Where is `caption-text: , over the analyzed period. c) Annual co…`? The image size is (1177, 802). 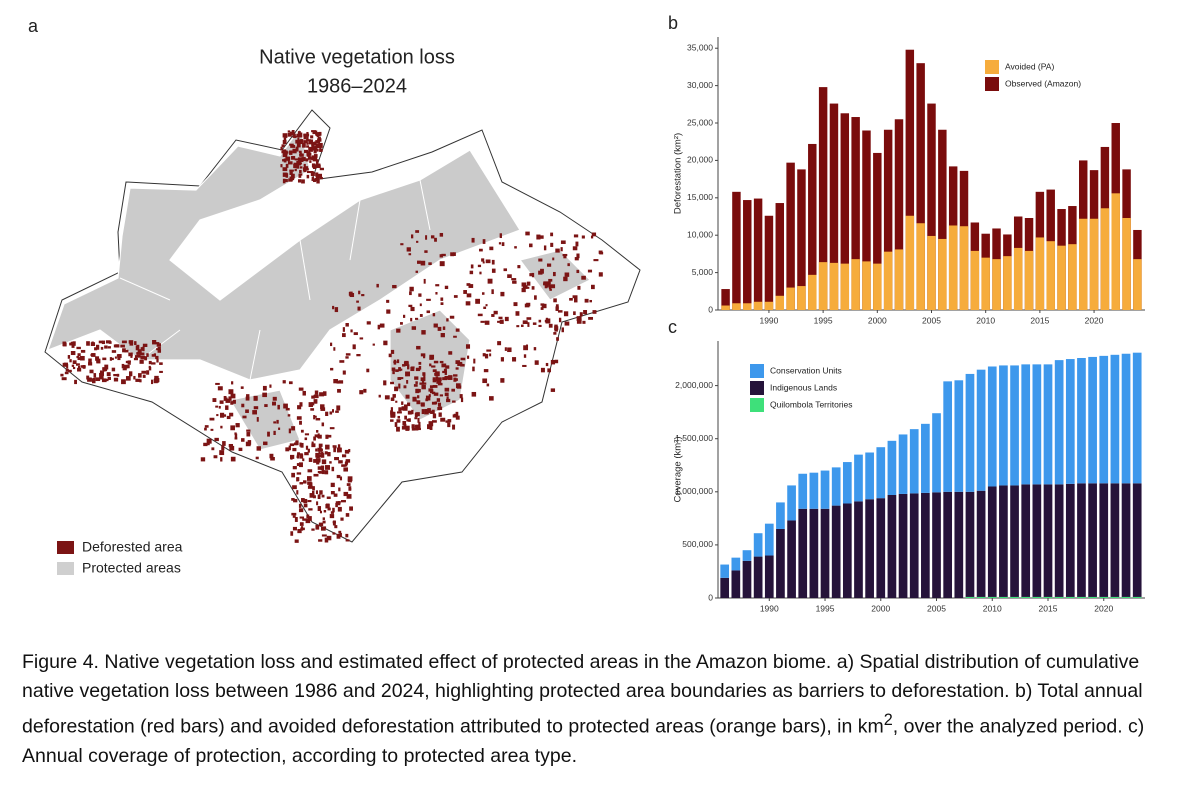
caption-text: , over the analyzed period. c) Annual co… is located at coordinates (583, 741).